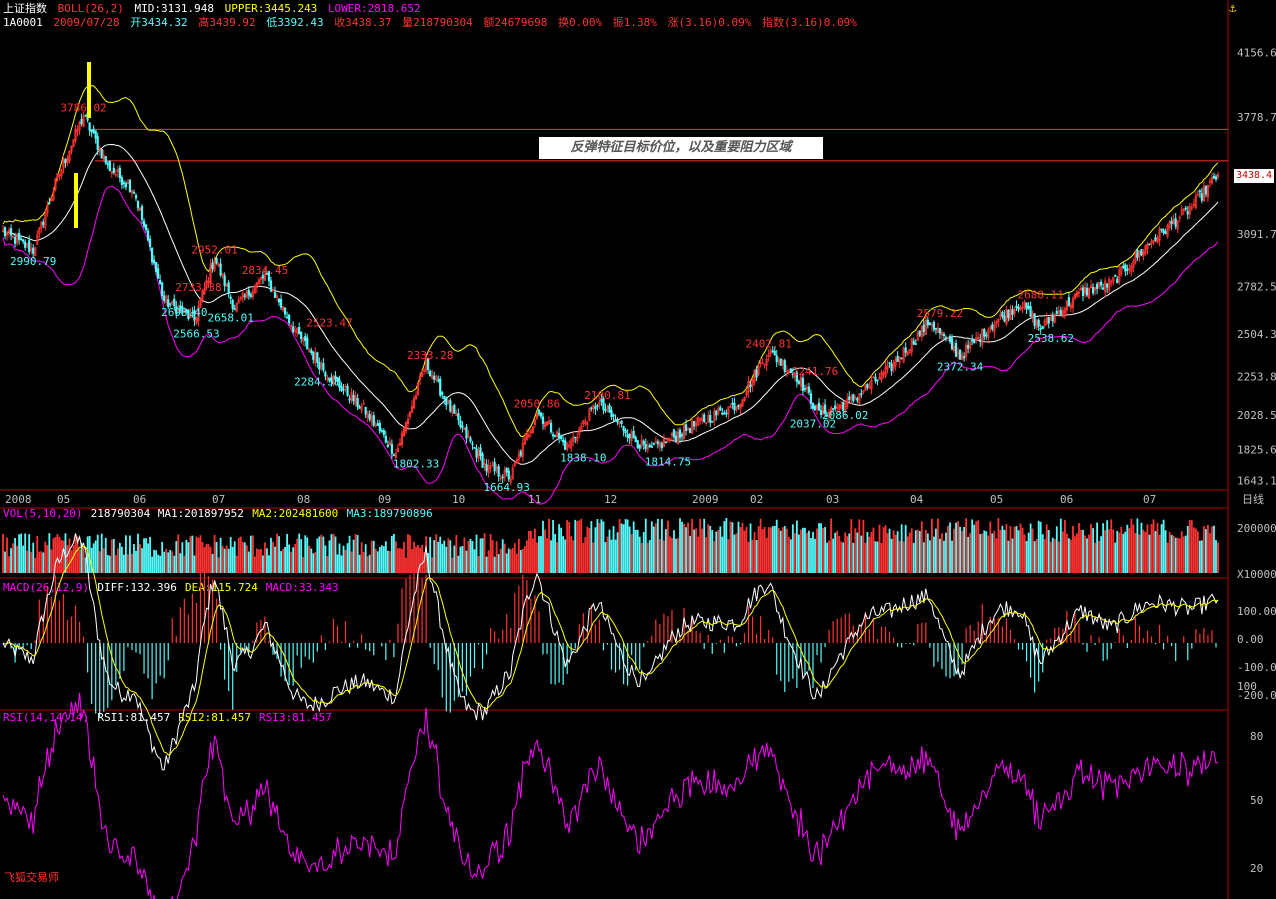 The height and width of the screenshot is (899, 1276). Describe the element at coordinates (63, 499) in the screenshot. I see `time-tick-label: 05` at that location.